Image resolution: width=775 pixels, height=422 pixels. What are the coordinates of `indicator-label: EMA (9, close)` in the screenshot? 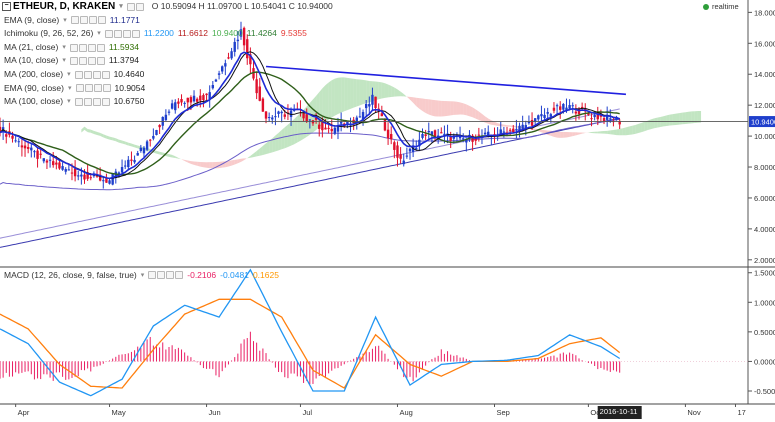 It's located at (32, 19).